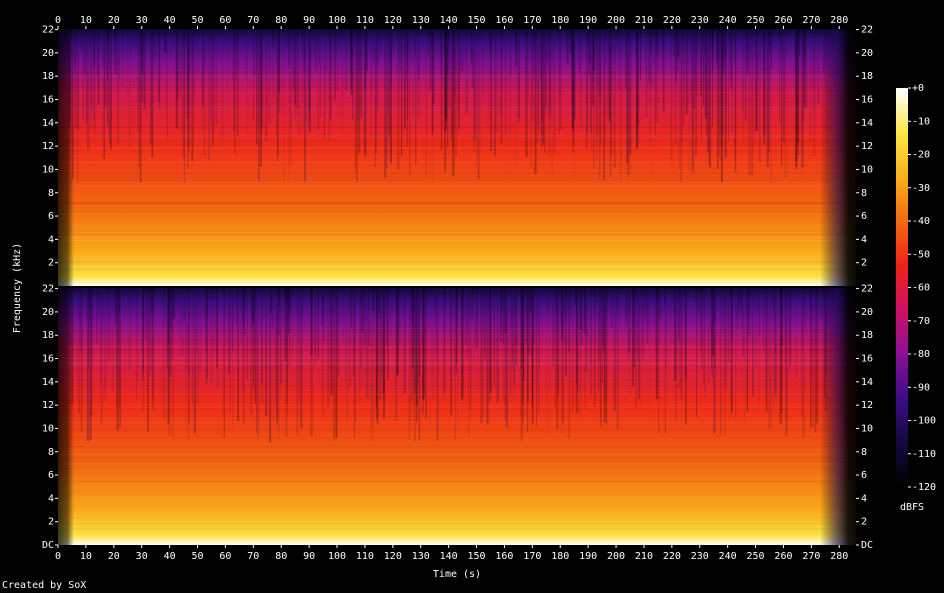  I want to click on x-tick-label-bottom: 110, so click(365, 556).